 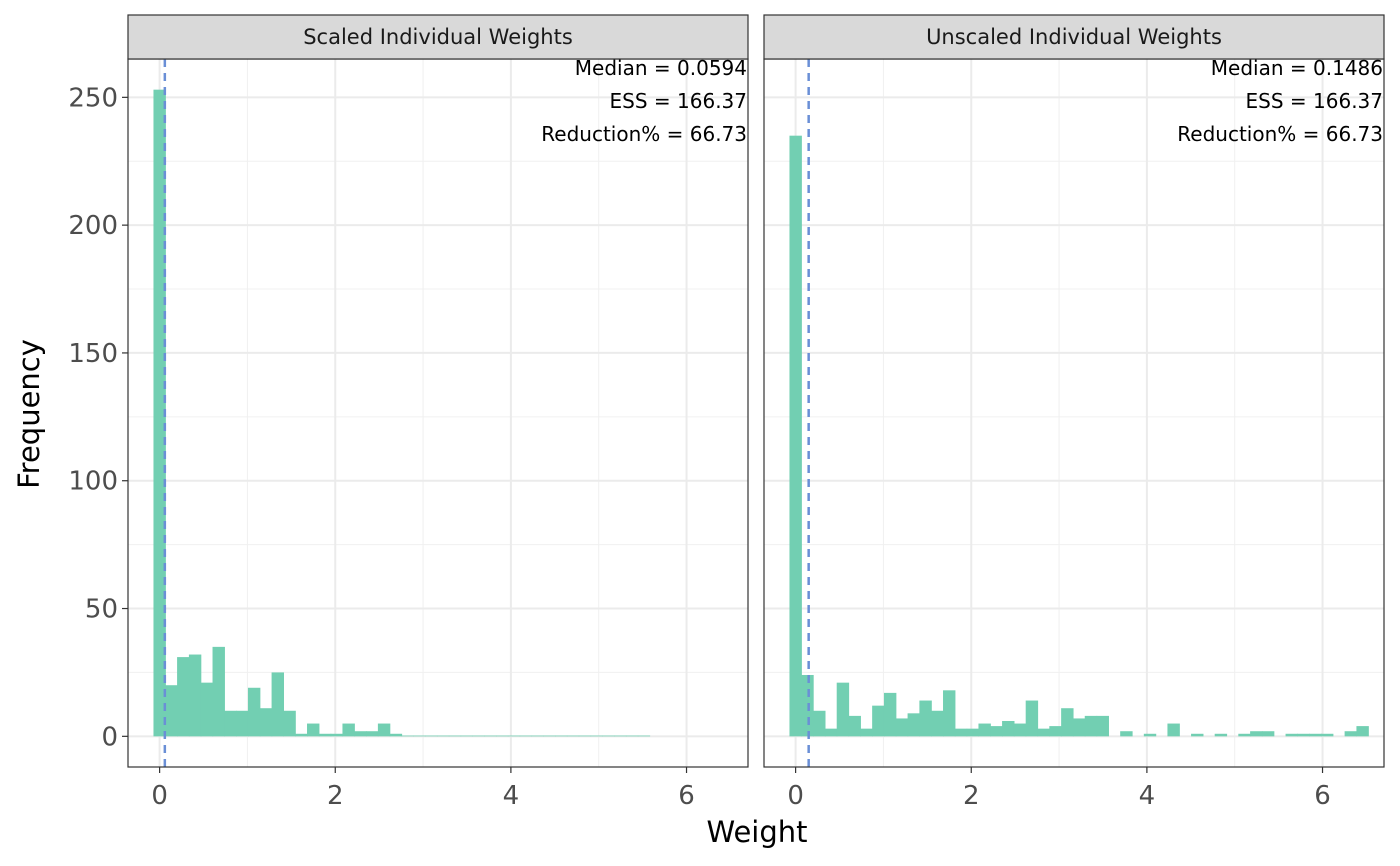 I want to click on y-tick-label: 100, so click(x=93, y=482).